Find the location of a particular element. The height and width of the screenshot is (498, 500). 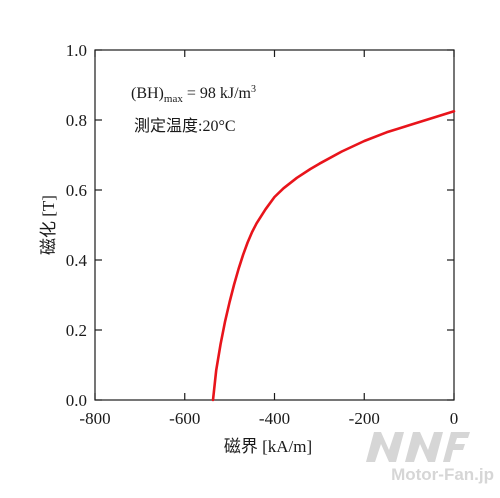

watermark-logo is located at coordinates (418, 447).